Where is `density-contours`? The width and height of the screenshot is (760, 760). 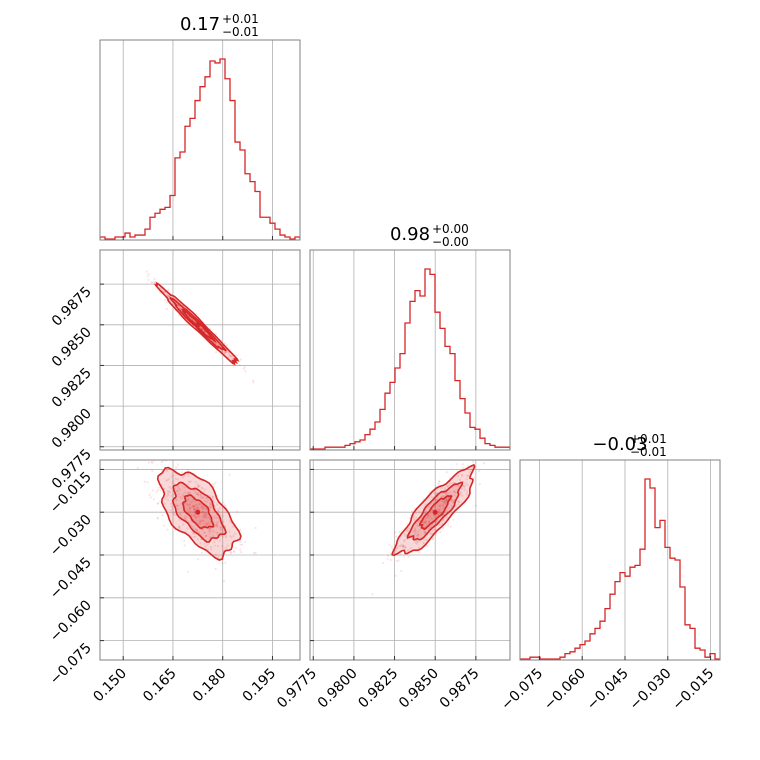 density-contours is located at coordinates (199, 513).